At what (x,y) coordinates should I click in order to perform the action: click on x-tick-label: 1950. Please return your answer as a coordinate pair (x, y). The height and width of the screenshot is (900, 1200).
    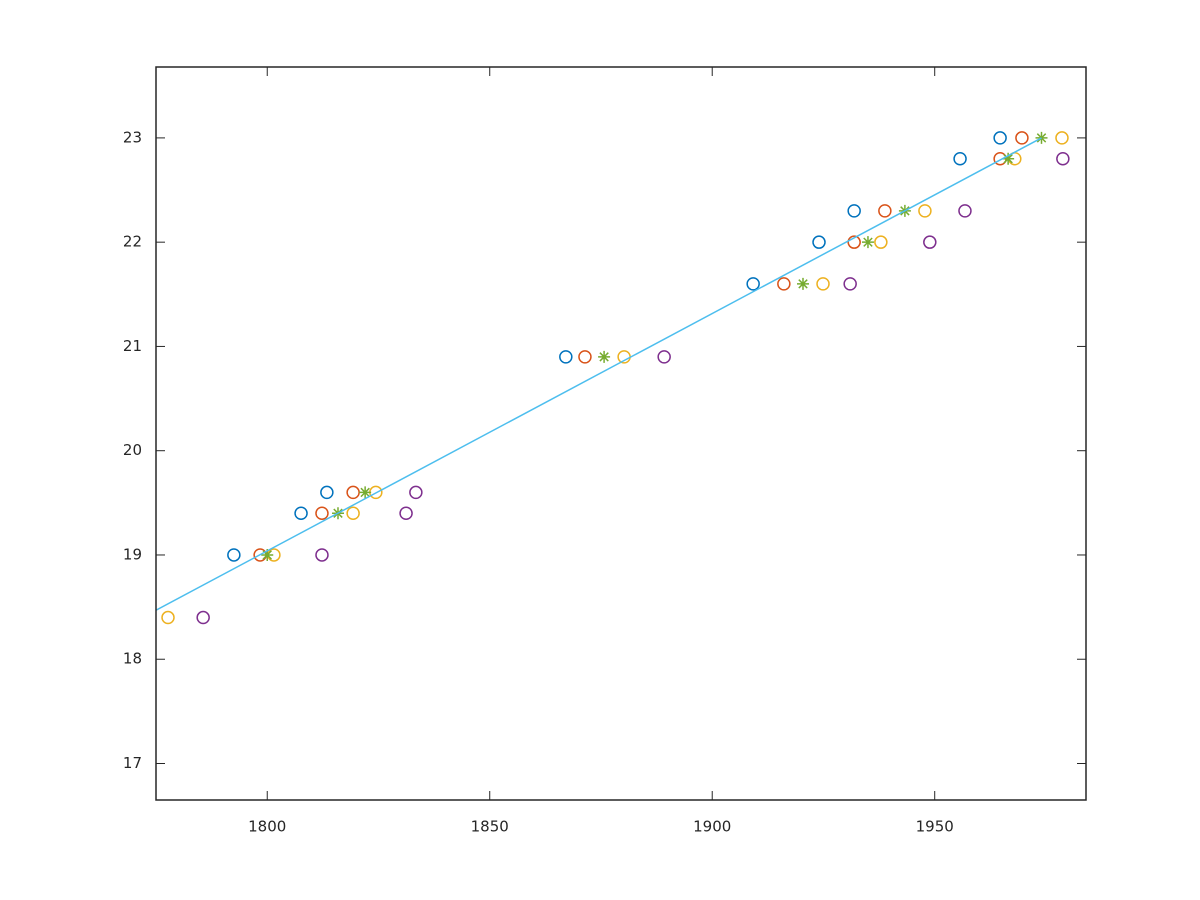
    Looking at the image, I should click on (935, 827).